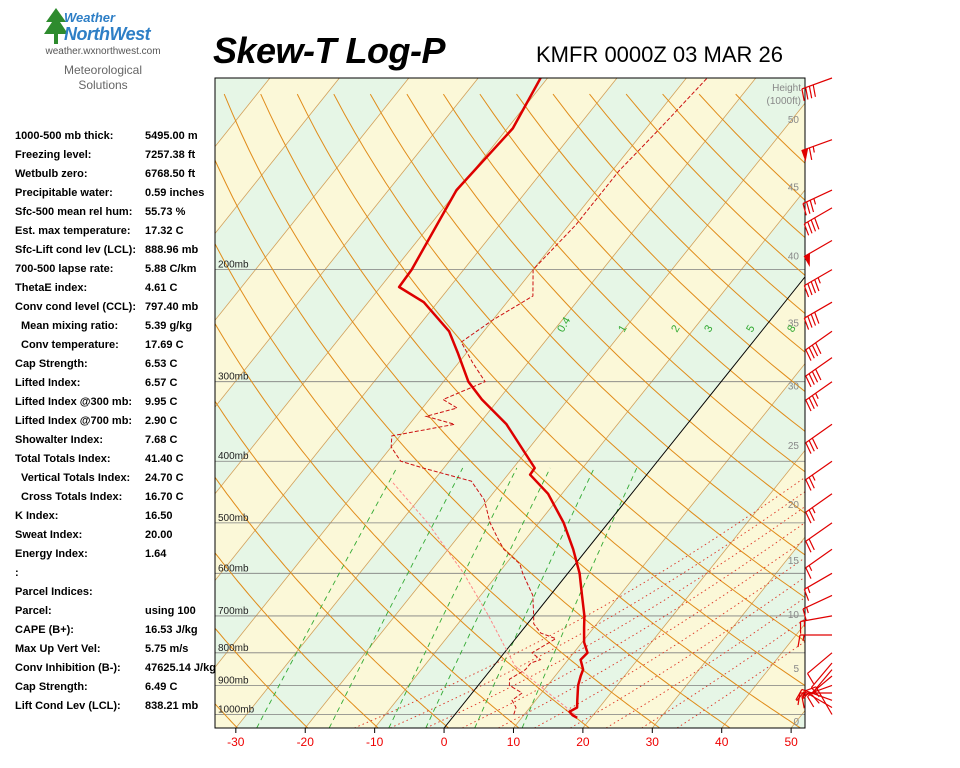 The height and width of the screenshot is (768, 960). What do you see at coordinates (103, 51) in the screenshot?
I see `logo-url: weather.wxnorthwest.com` at bounding box center [103, 51].